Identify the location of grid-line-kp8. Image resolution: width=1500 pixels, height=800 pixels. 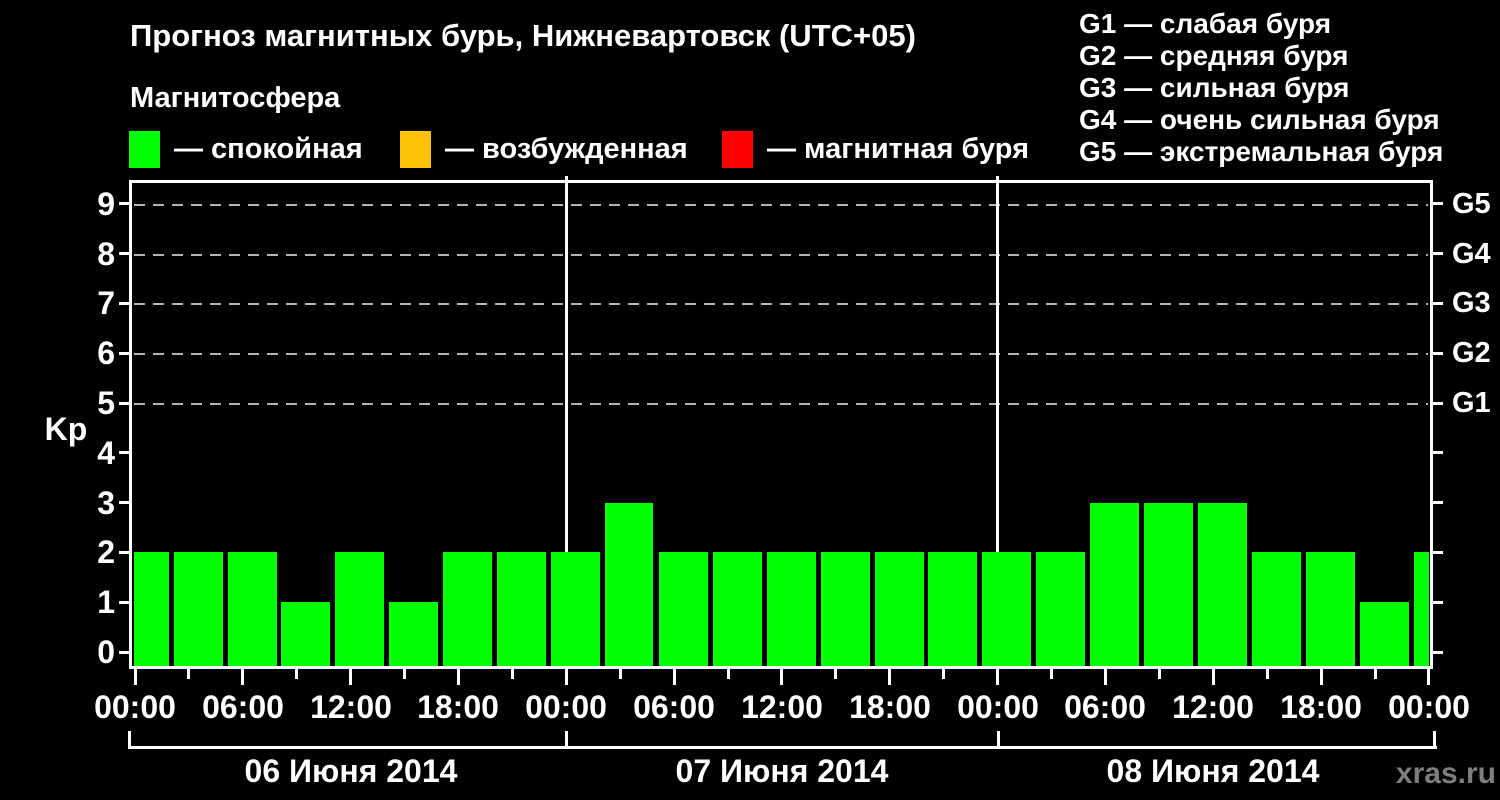
(781, 255).